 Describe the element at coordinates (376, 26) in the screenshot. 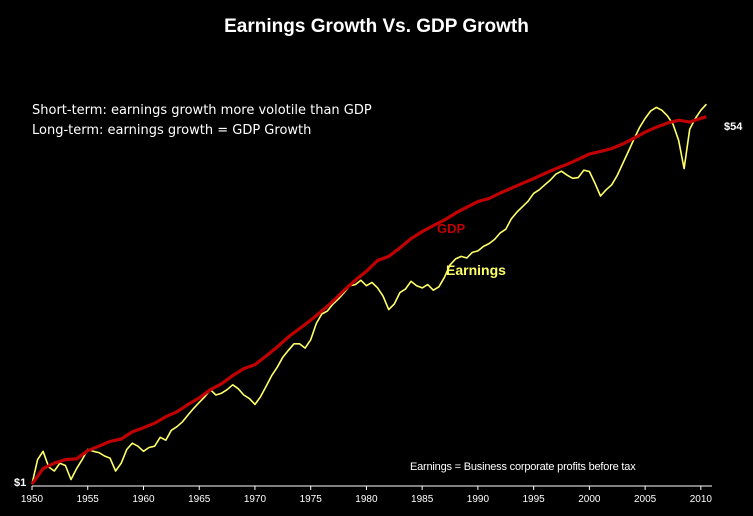

I see `chart-title: Earnings Growth Vs. GDP Growth` at that location.